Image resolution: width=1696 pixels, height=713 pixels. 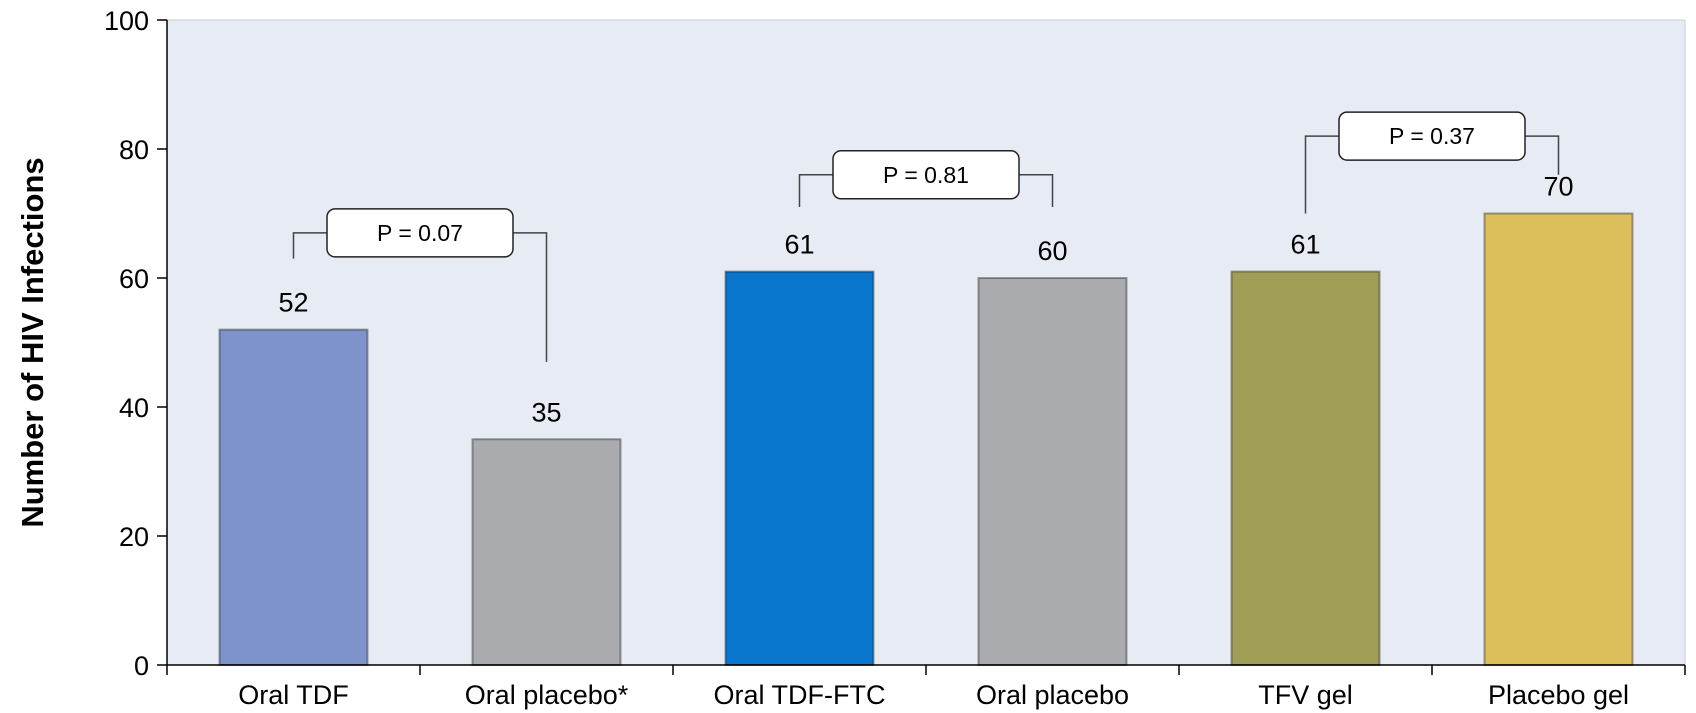 What do you see at coordinates (1558, 187) in the screenshot?
I see `data-label: 70` at bounding box center [1558, 187].